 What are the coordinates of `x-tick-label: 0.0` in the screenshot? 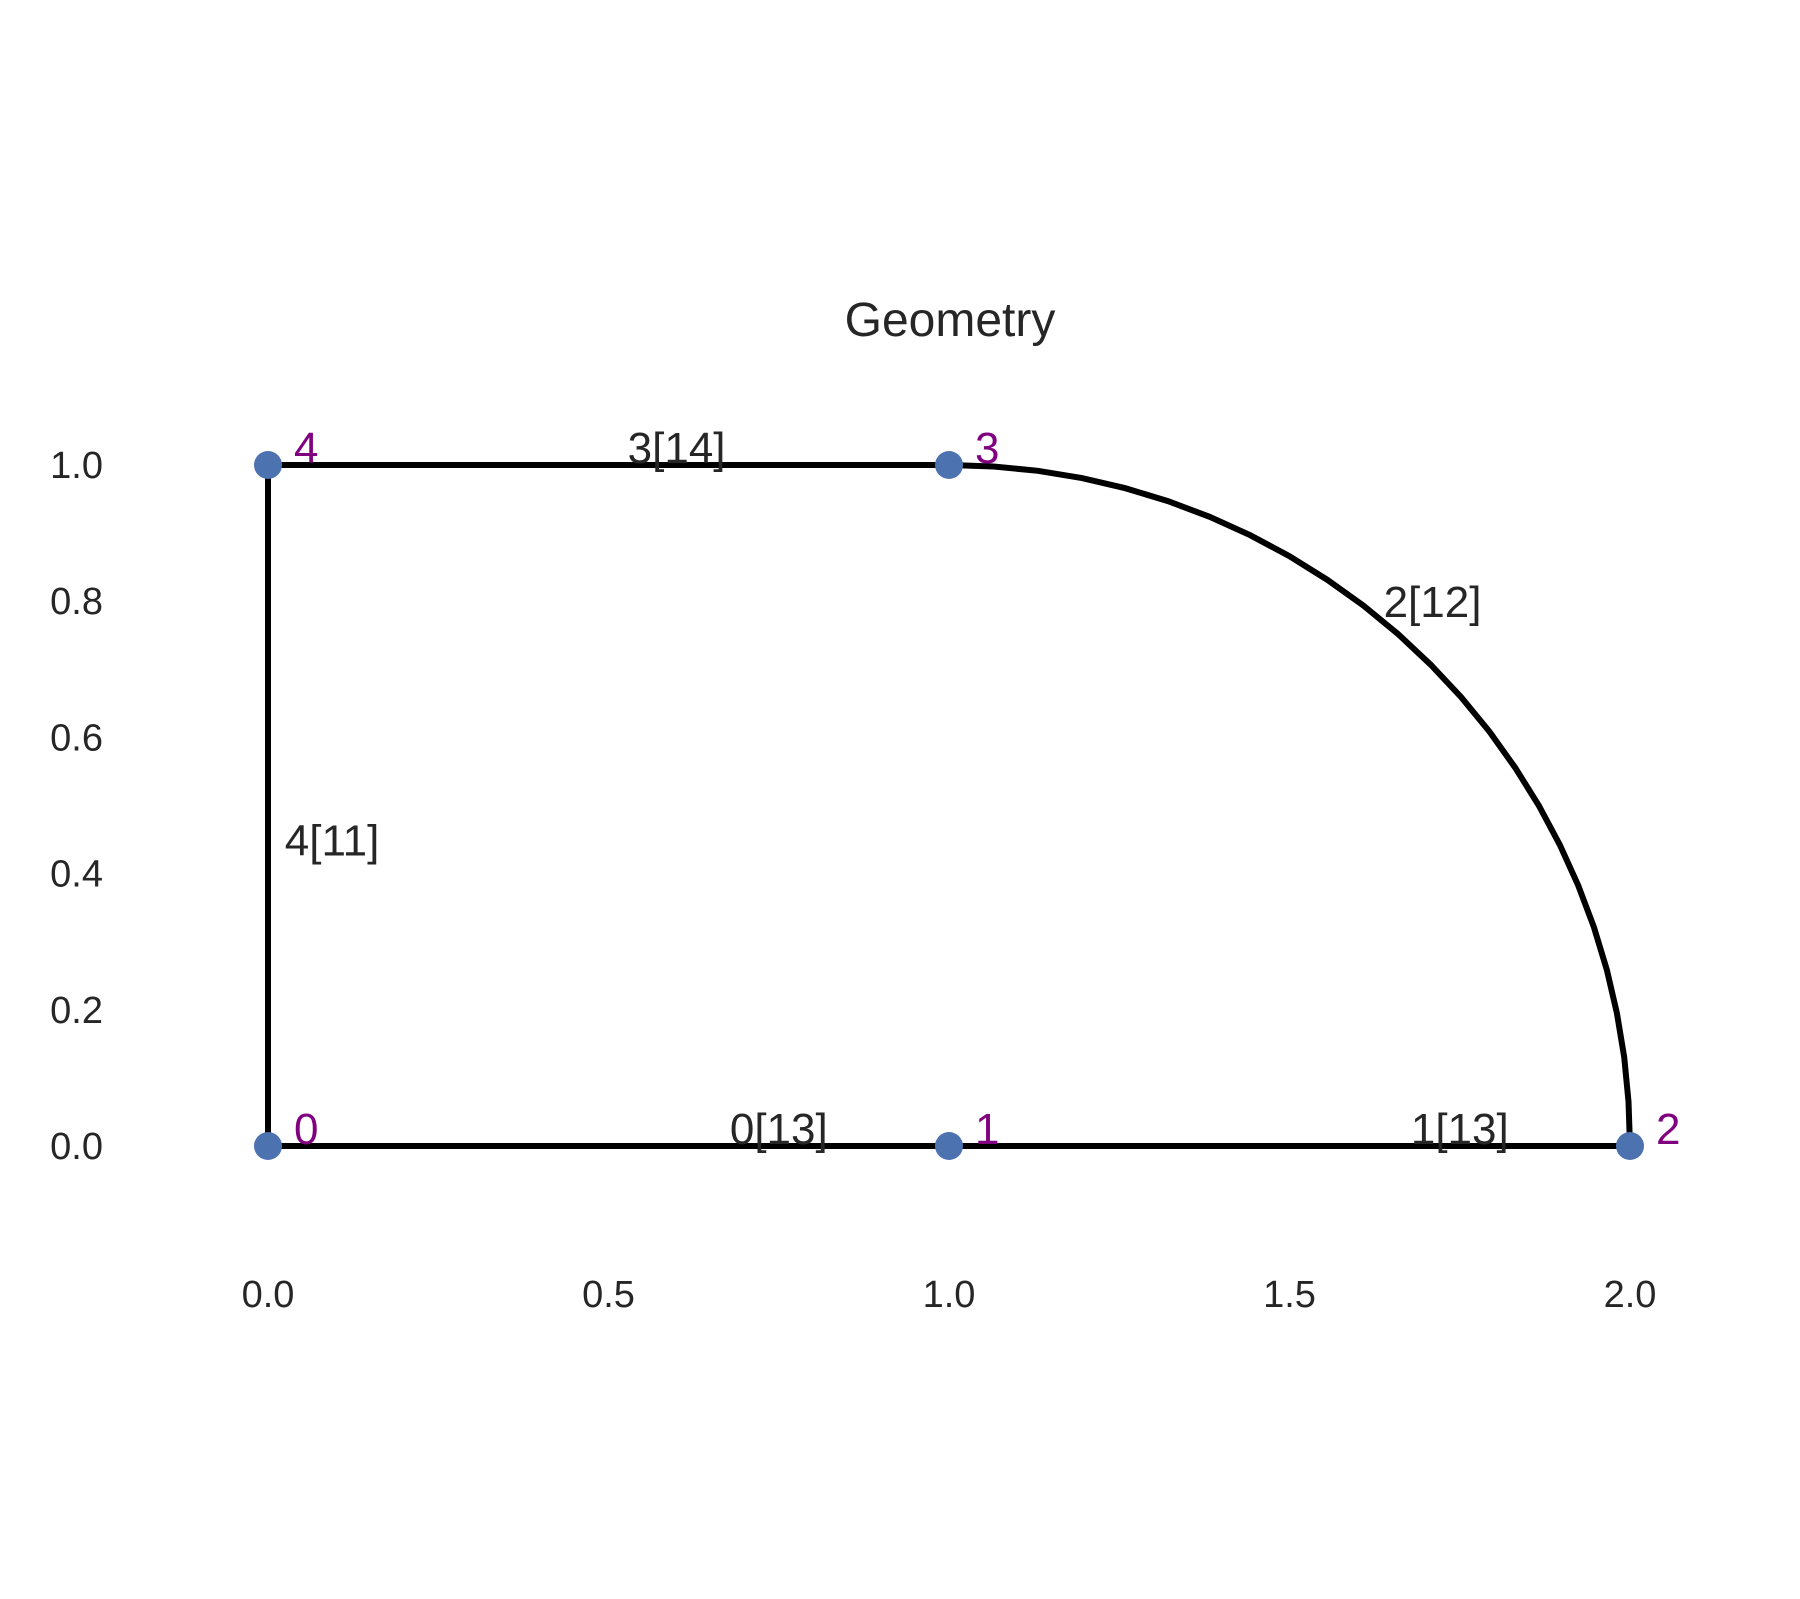 It's located at (268, 1295).